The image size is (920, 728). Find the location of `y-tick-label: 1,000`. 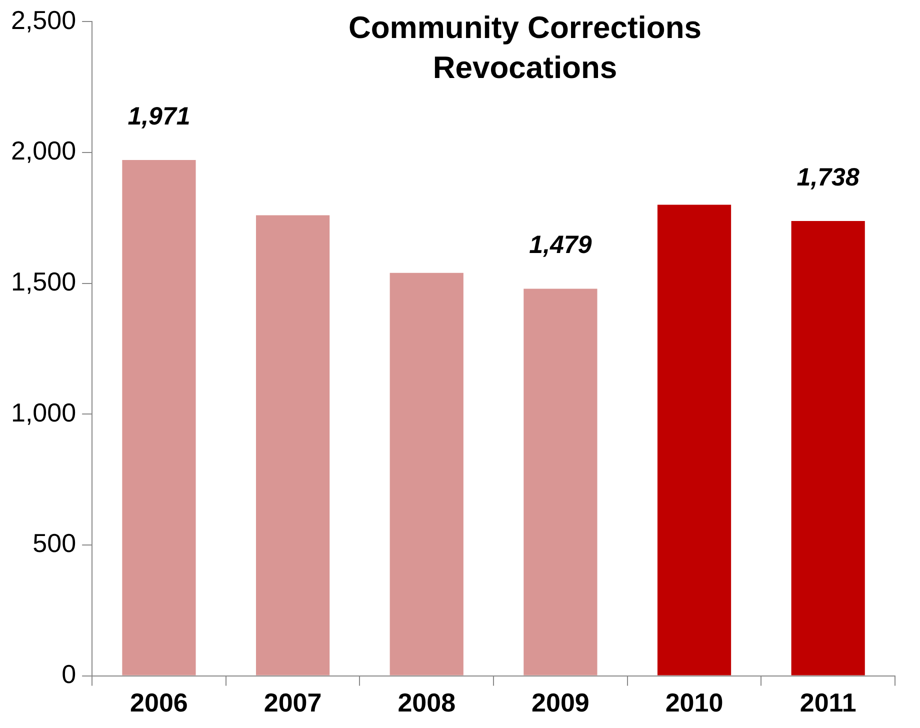

y-tick-label: 1,000 is located at coordinates (43, 412).